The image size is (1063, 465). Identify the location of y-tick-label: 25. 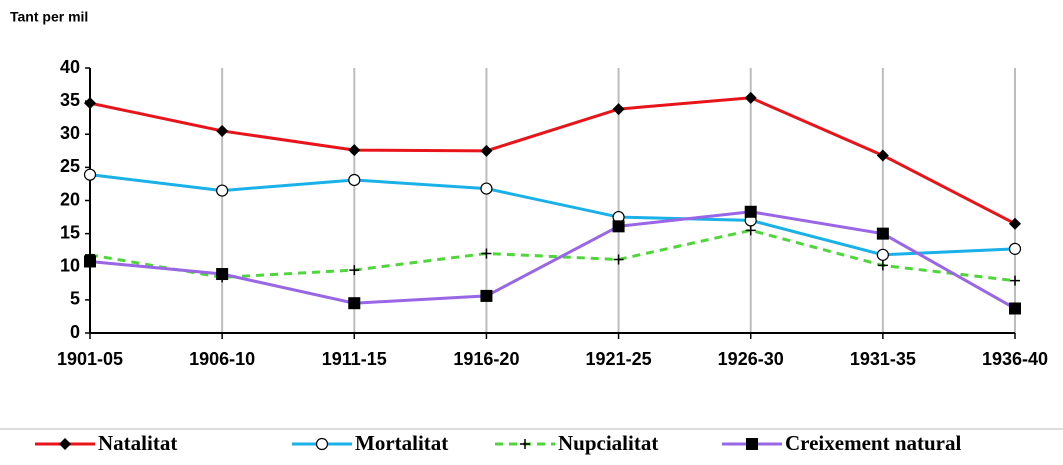
(70, 166).